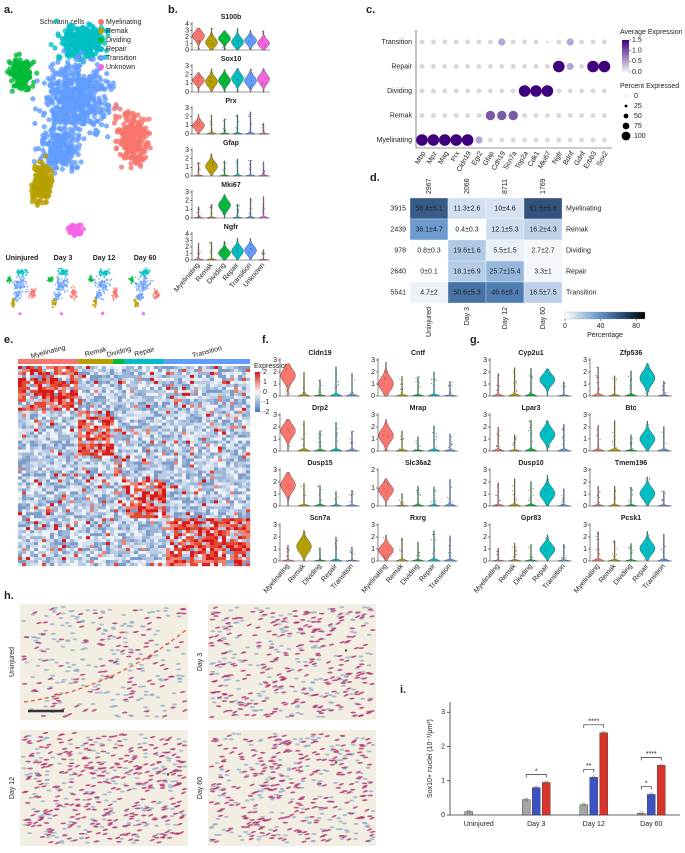  Describe the element at coordinates (370, 10) in the screenshot. I see `panel-label: c.` at that location.